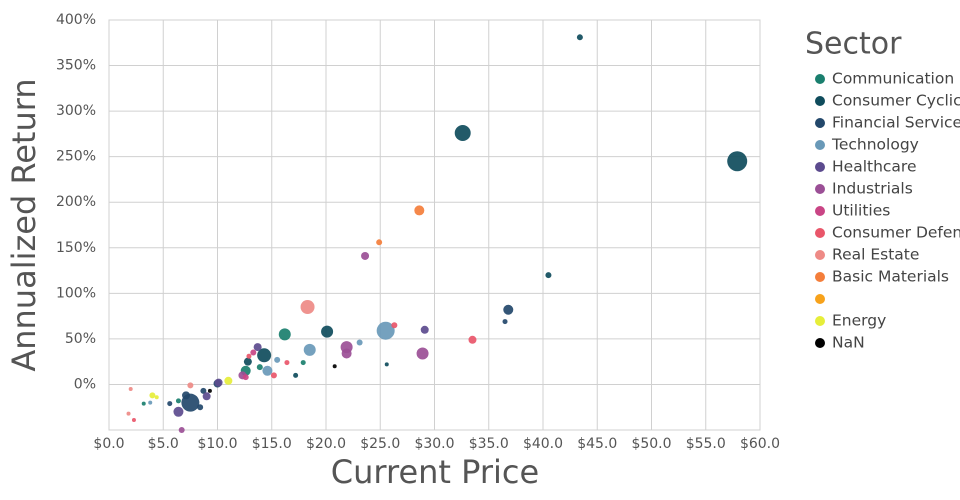 The width and height of the screenshot is (960, 500). I want to click on x-tick-label: $10.0, so click(217, 444).